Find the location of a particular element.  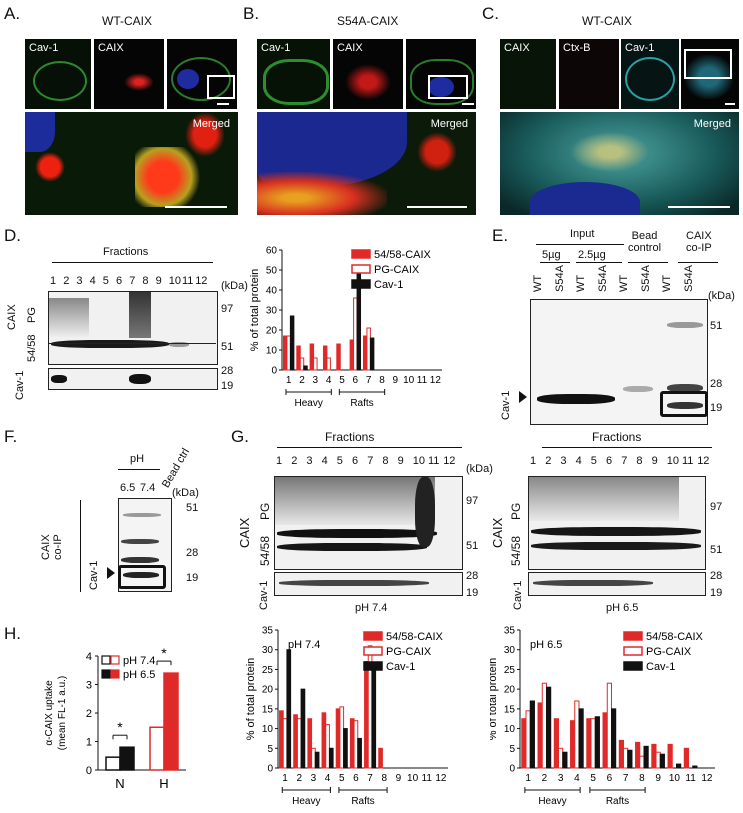

panel-g-left-5458-label: 54/58 is located at coordinates (265, 550).